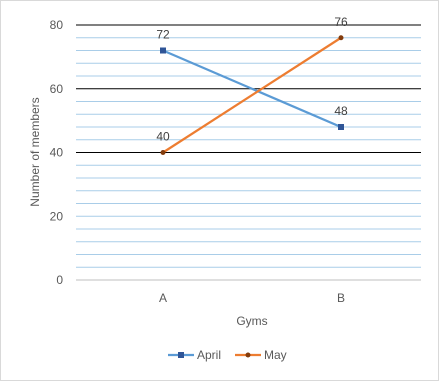  Describe the element at coordinates (163, 35) in the screenshot. I see `data-label: 72` at that location.